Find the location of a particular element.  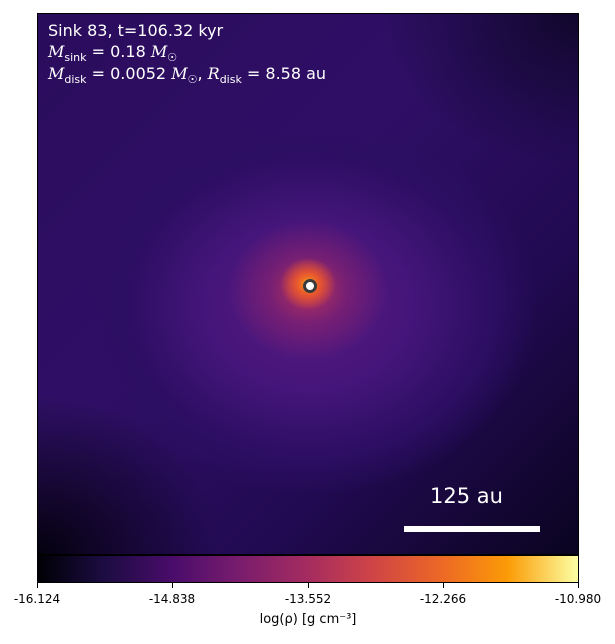

scalebar-label: 125 au is located at coordinates (466, 496).